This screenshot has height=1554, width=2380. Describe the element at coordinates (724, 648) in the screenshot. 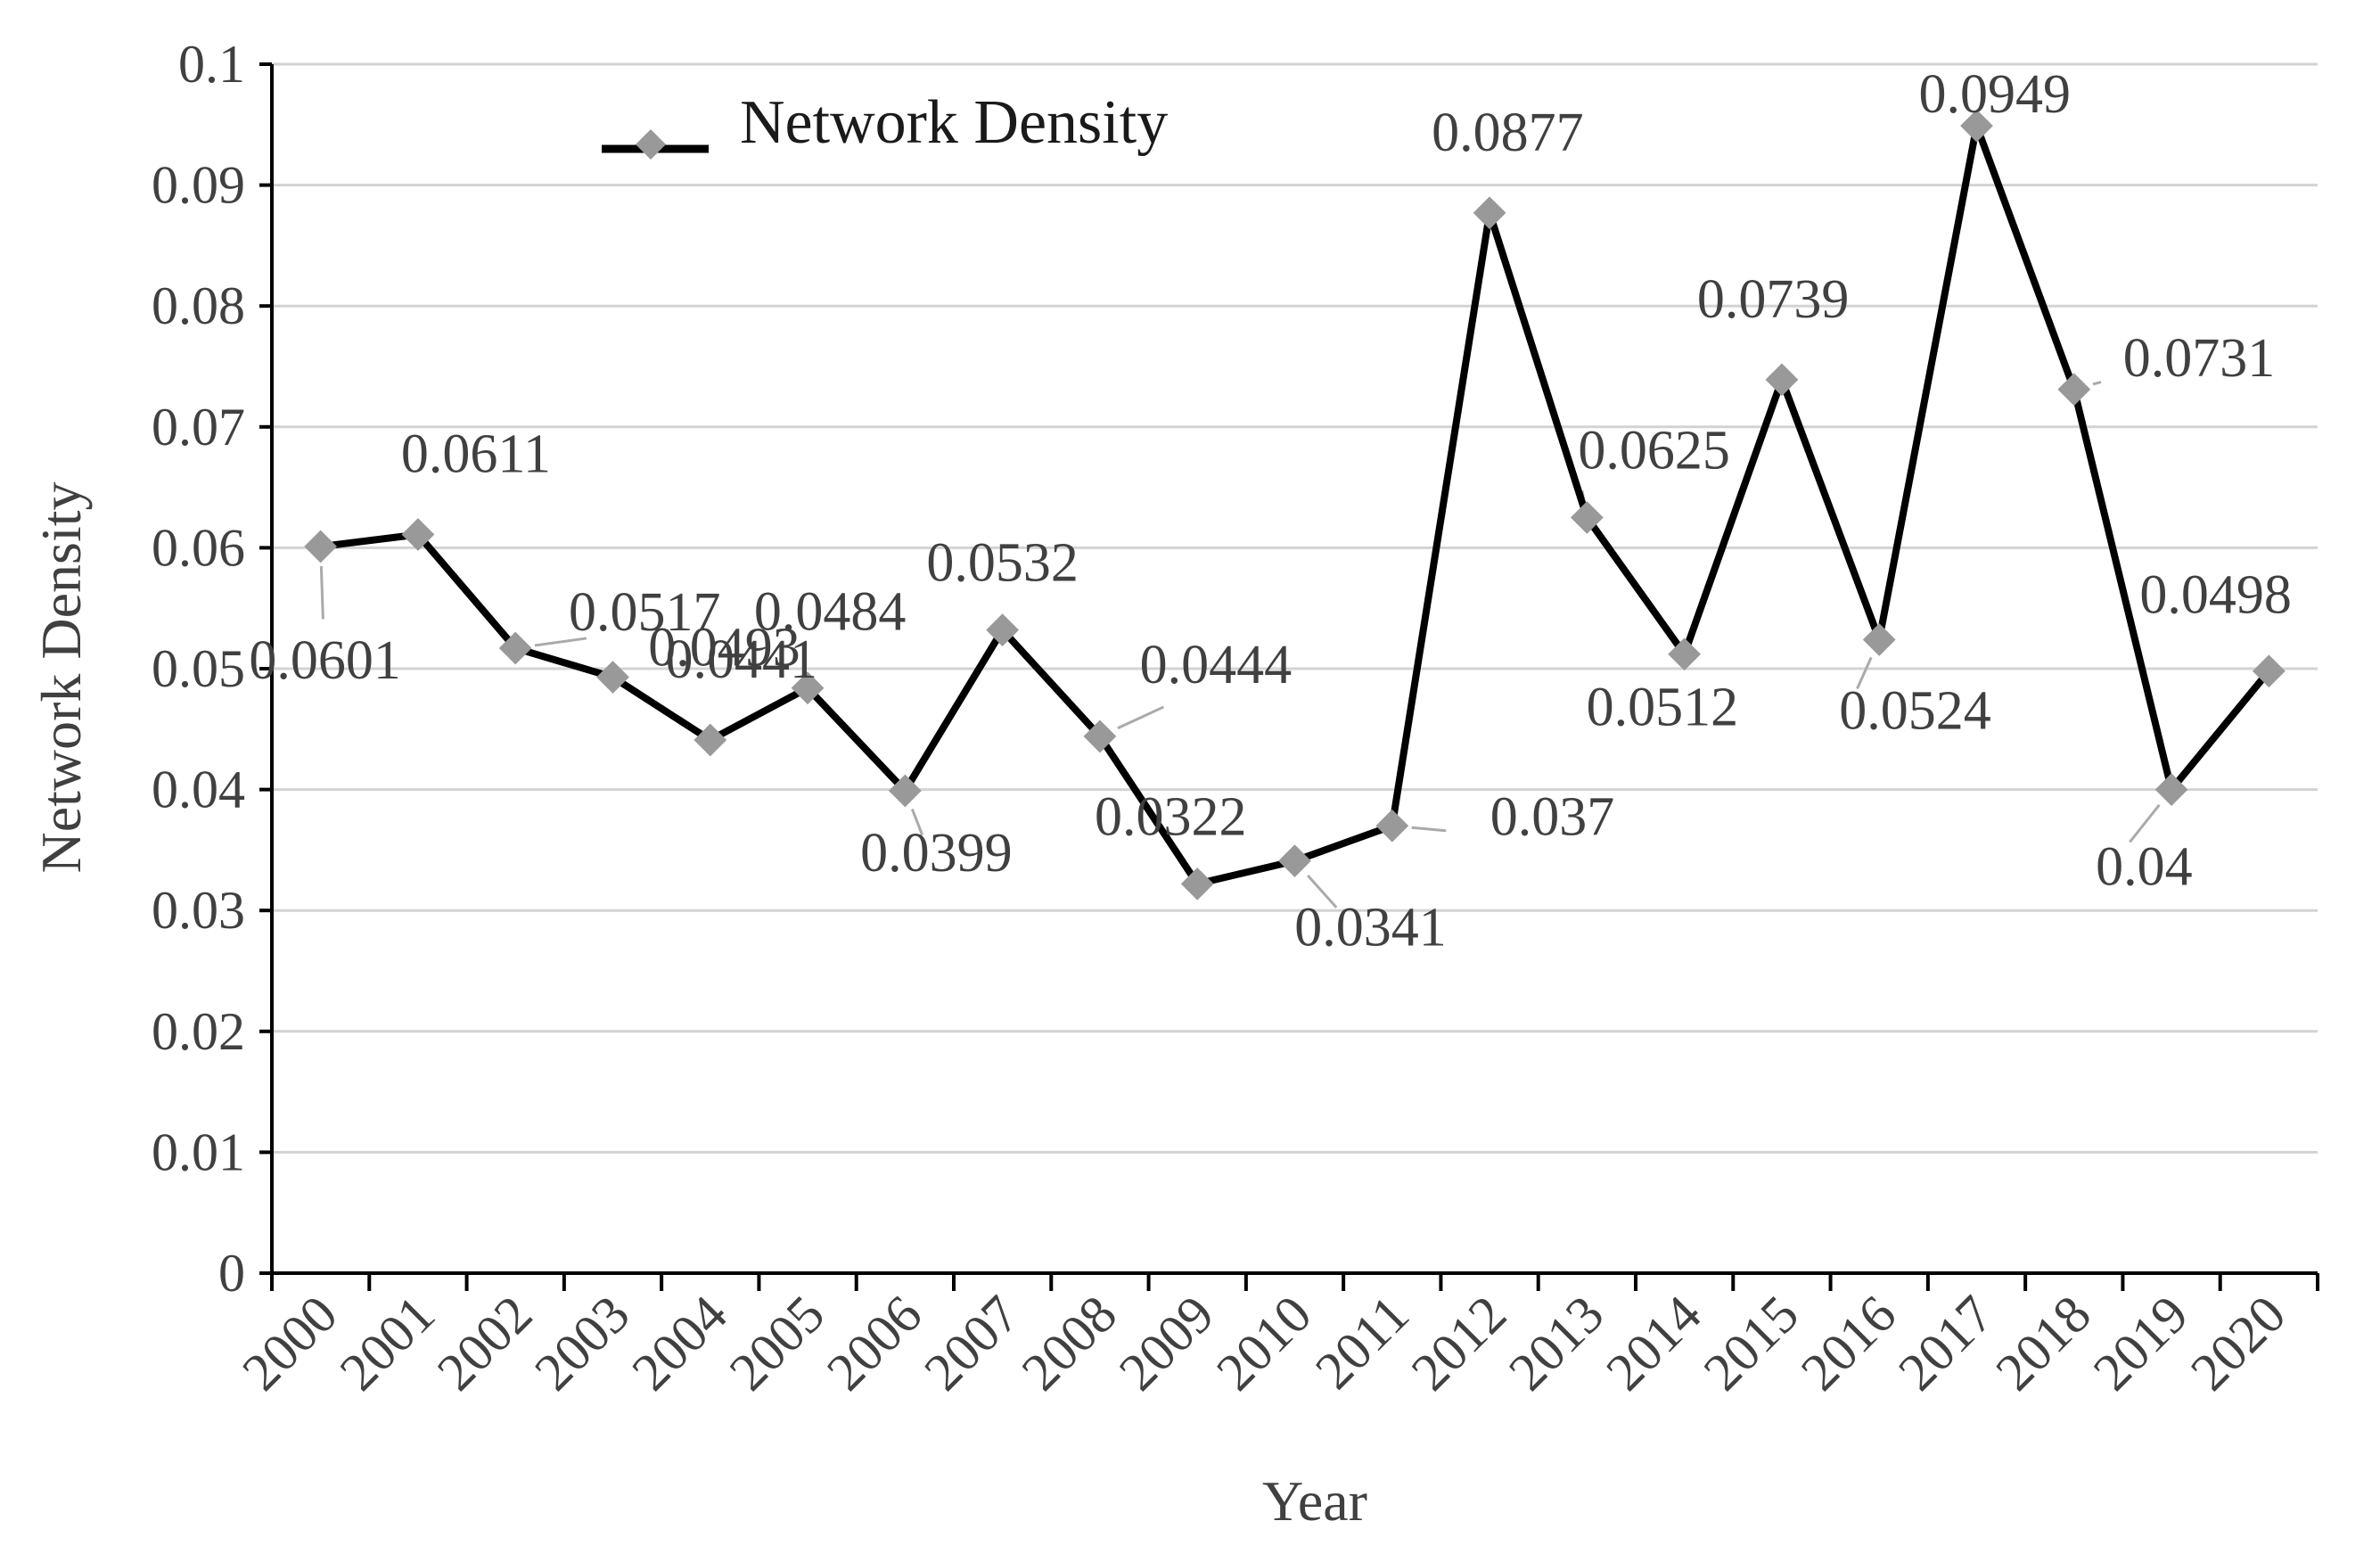

I see `data-label: 0.0493` at that location.